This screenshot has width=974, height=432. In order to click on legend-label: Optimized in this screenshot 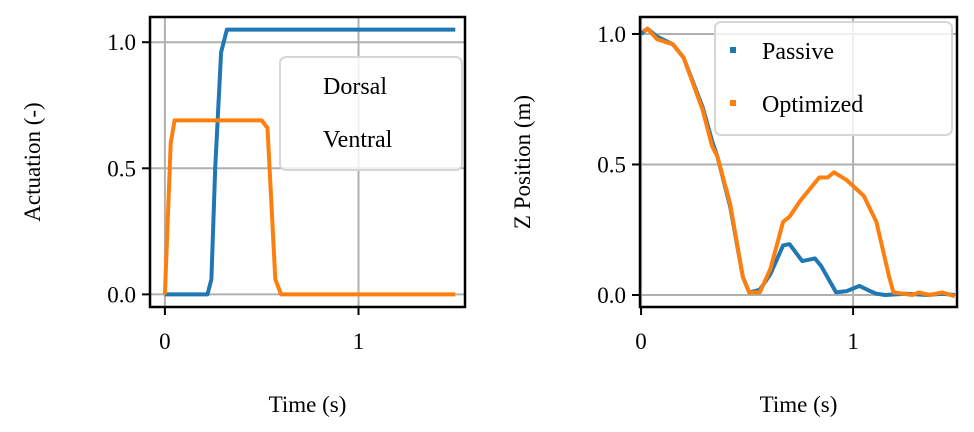, I will do `click(812, 105)`.